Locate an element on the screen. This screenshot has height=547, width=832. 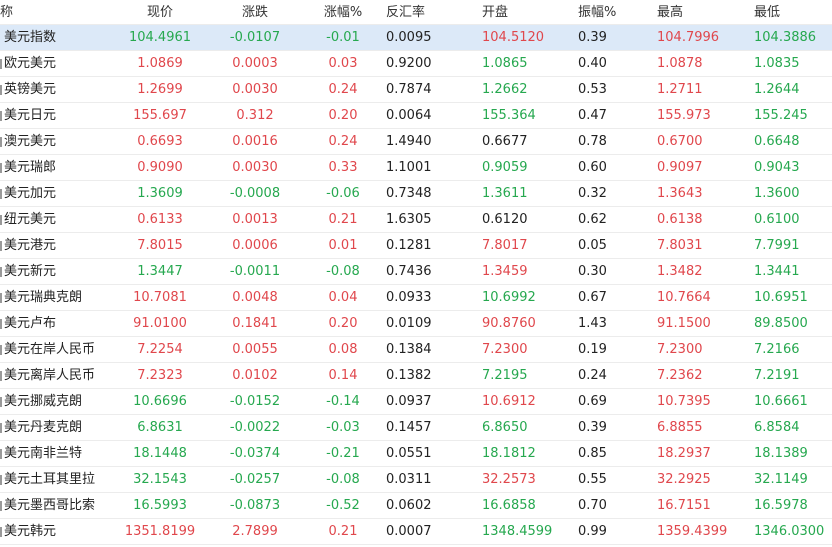
cell: 1.3600 is located at coordinates (777, 193).